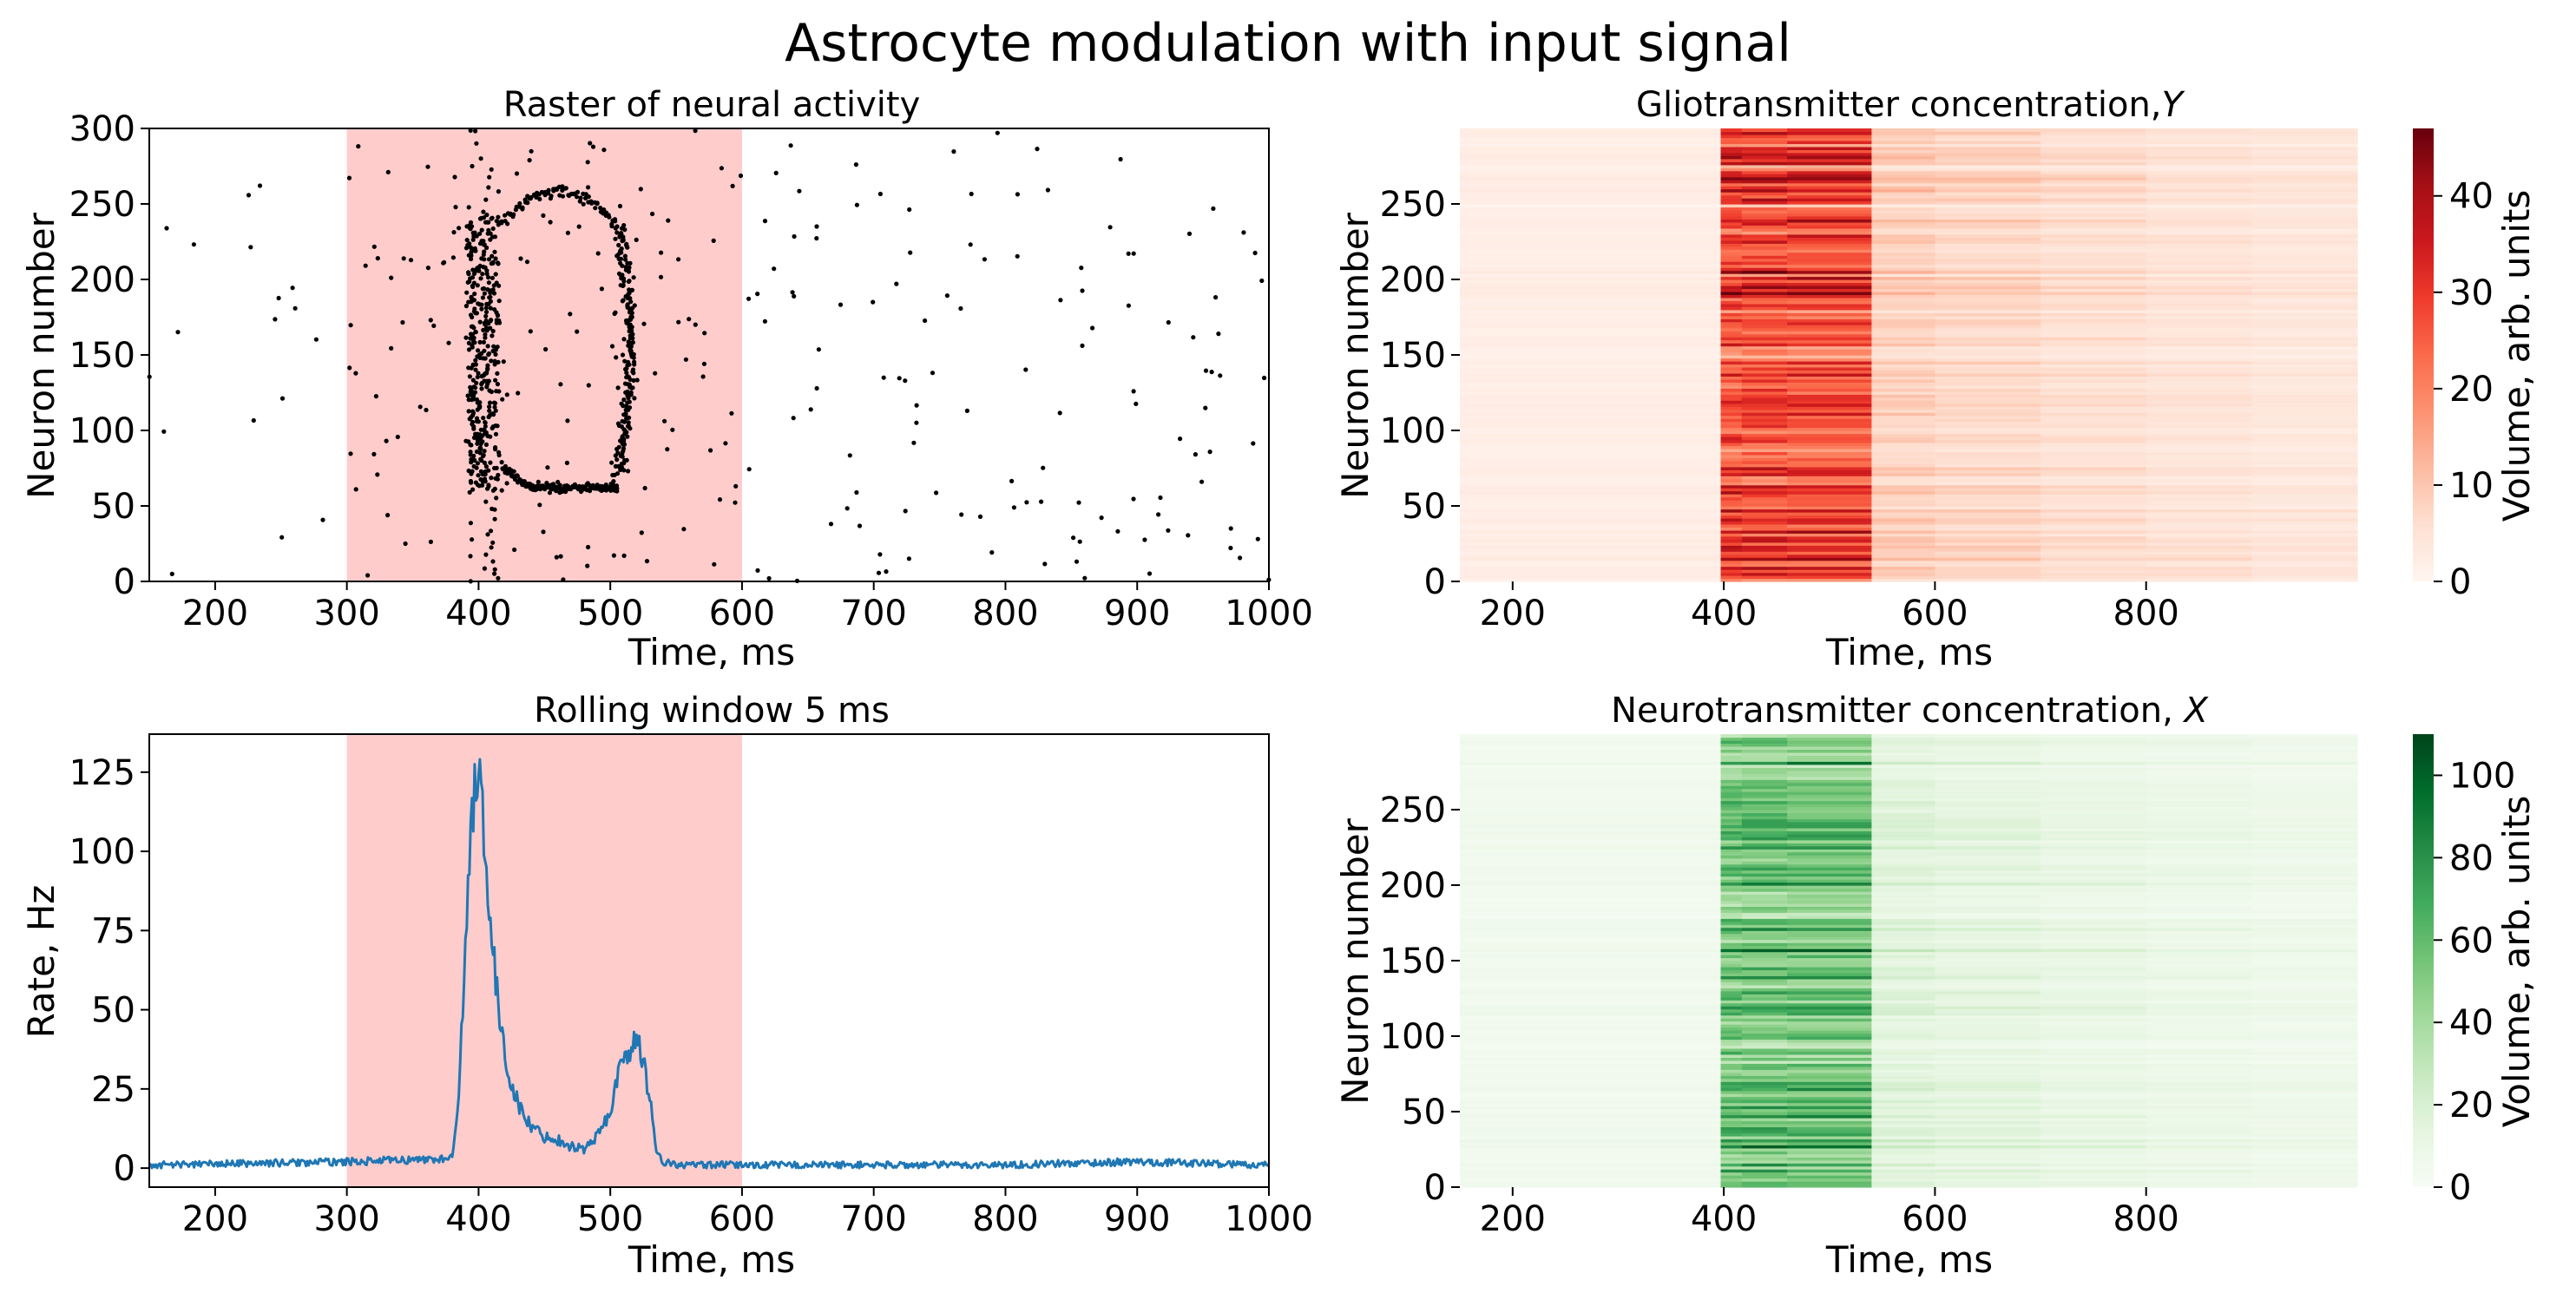 The width and height of the screenshot is (2576, 1293). What do you see at coordinates (2471, 941) in the screenshot?
I see `neuro-colorbar-tick-label: 60` at bounding box center [2471, 941].